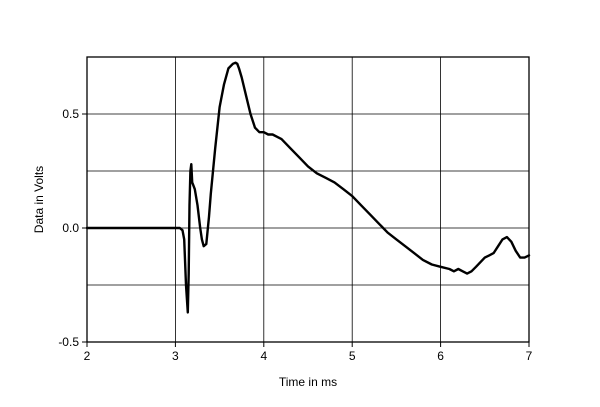 This screenshot has height=407, width=600. I want to click on x-axis-title: Time in ms, so click(308, 382).